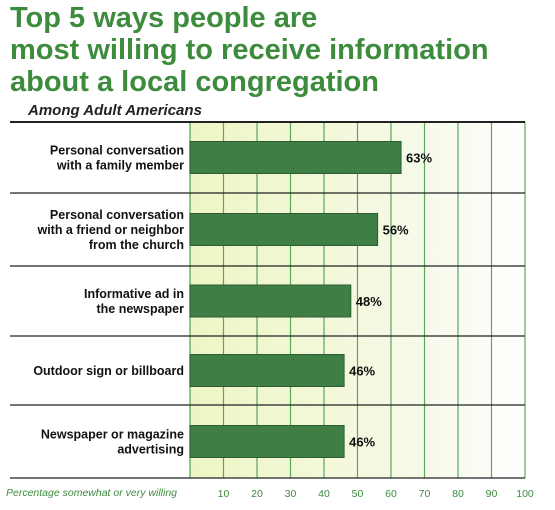 The width and height of the screenshot is (555, 510). Describe the element at coordinates (419, 158) in the screenshot. I see `value-label-0: 63%` at that location.